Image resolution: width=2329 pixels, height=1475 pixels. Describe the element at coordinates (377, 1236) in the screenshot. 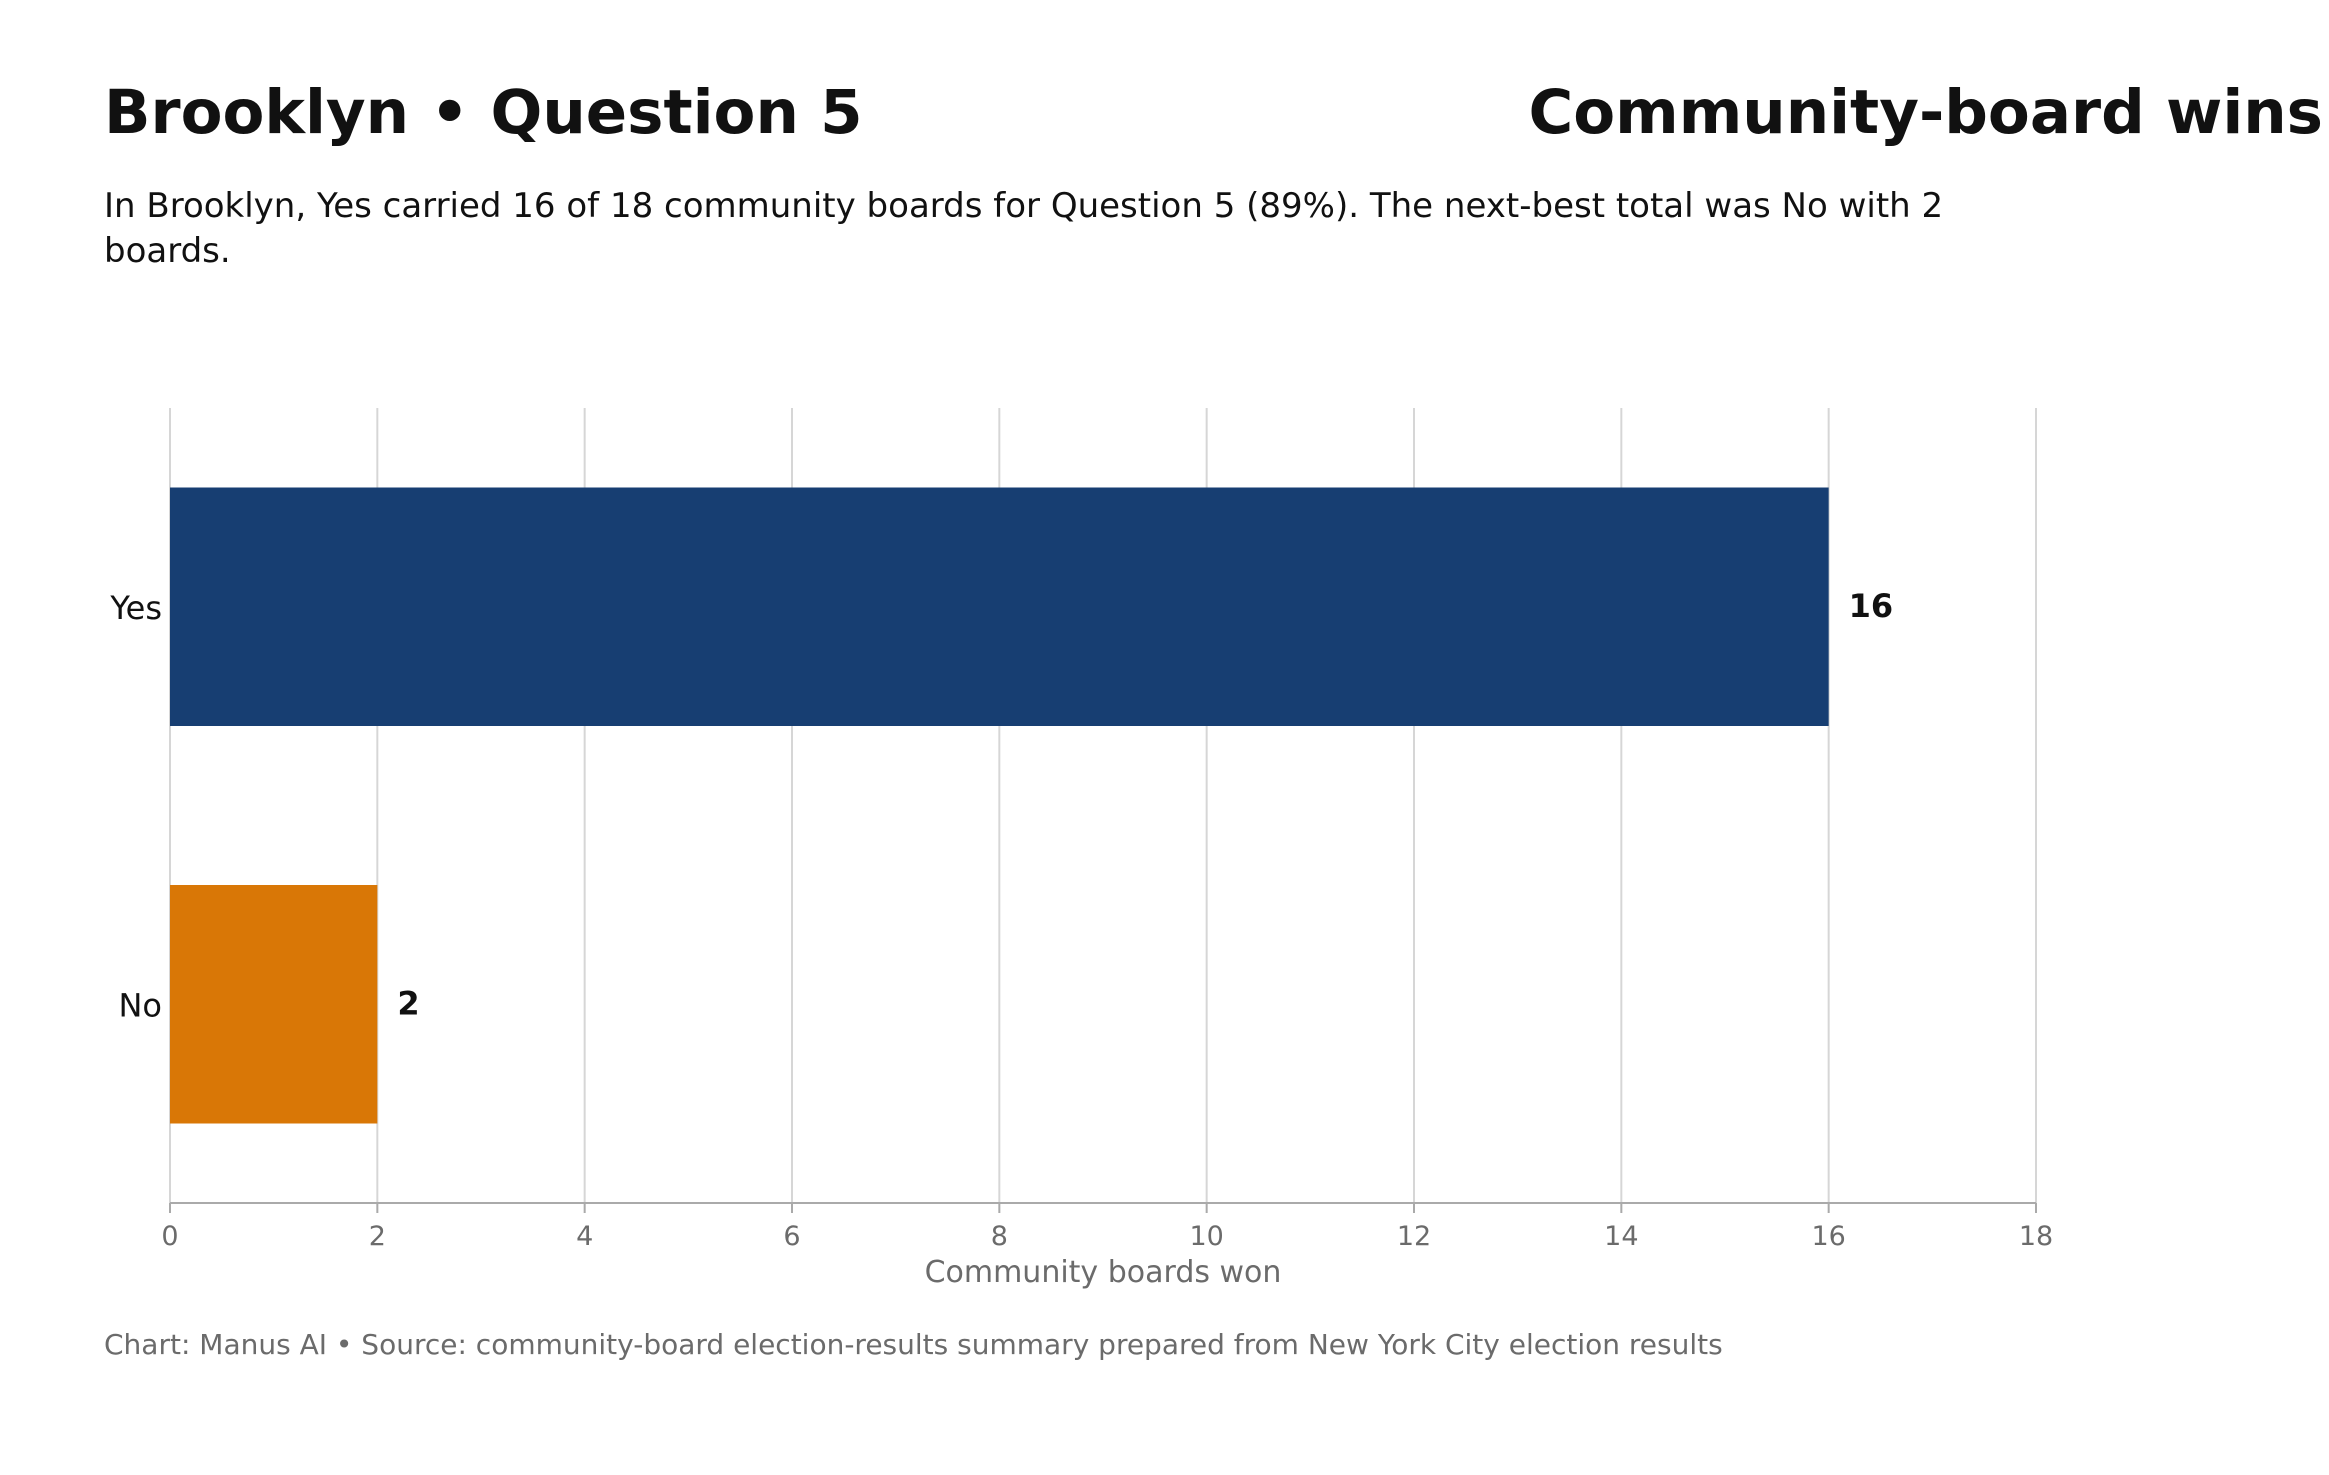

I see `x-tick-label: 2` at that location.